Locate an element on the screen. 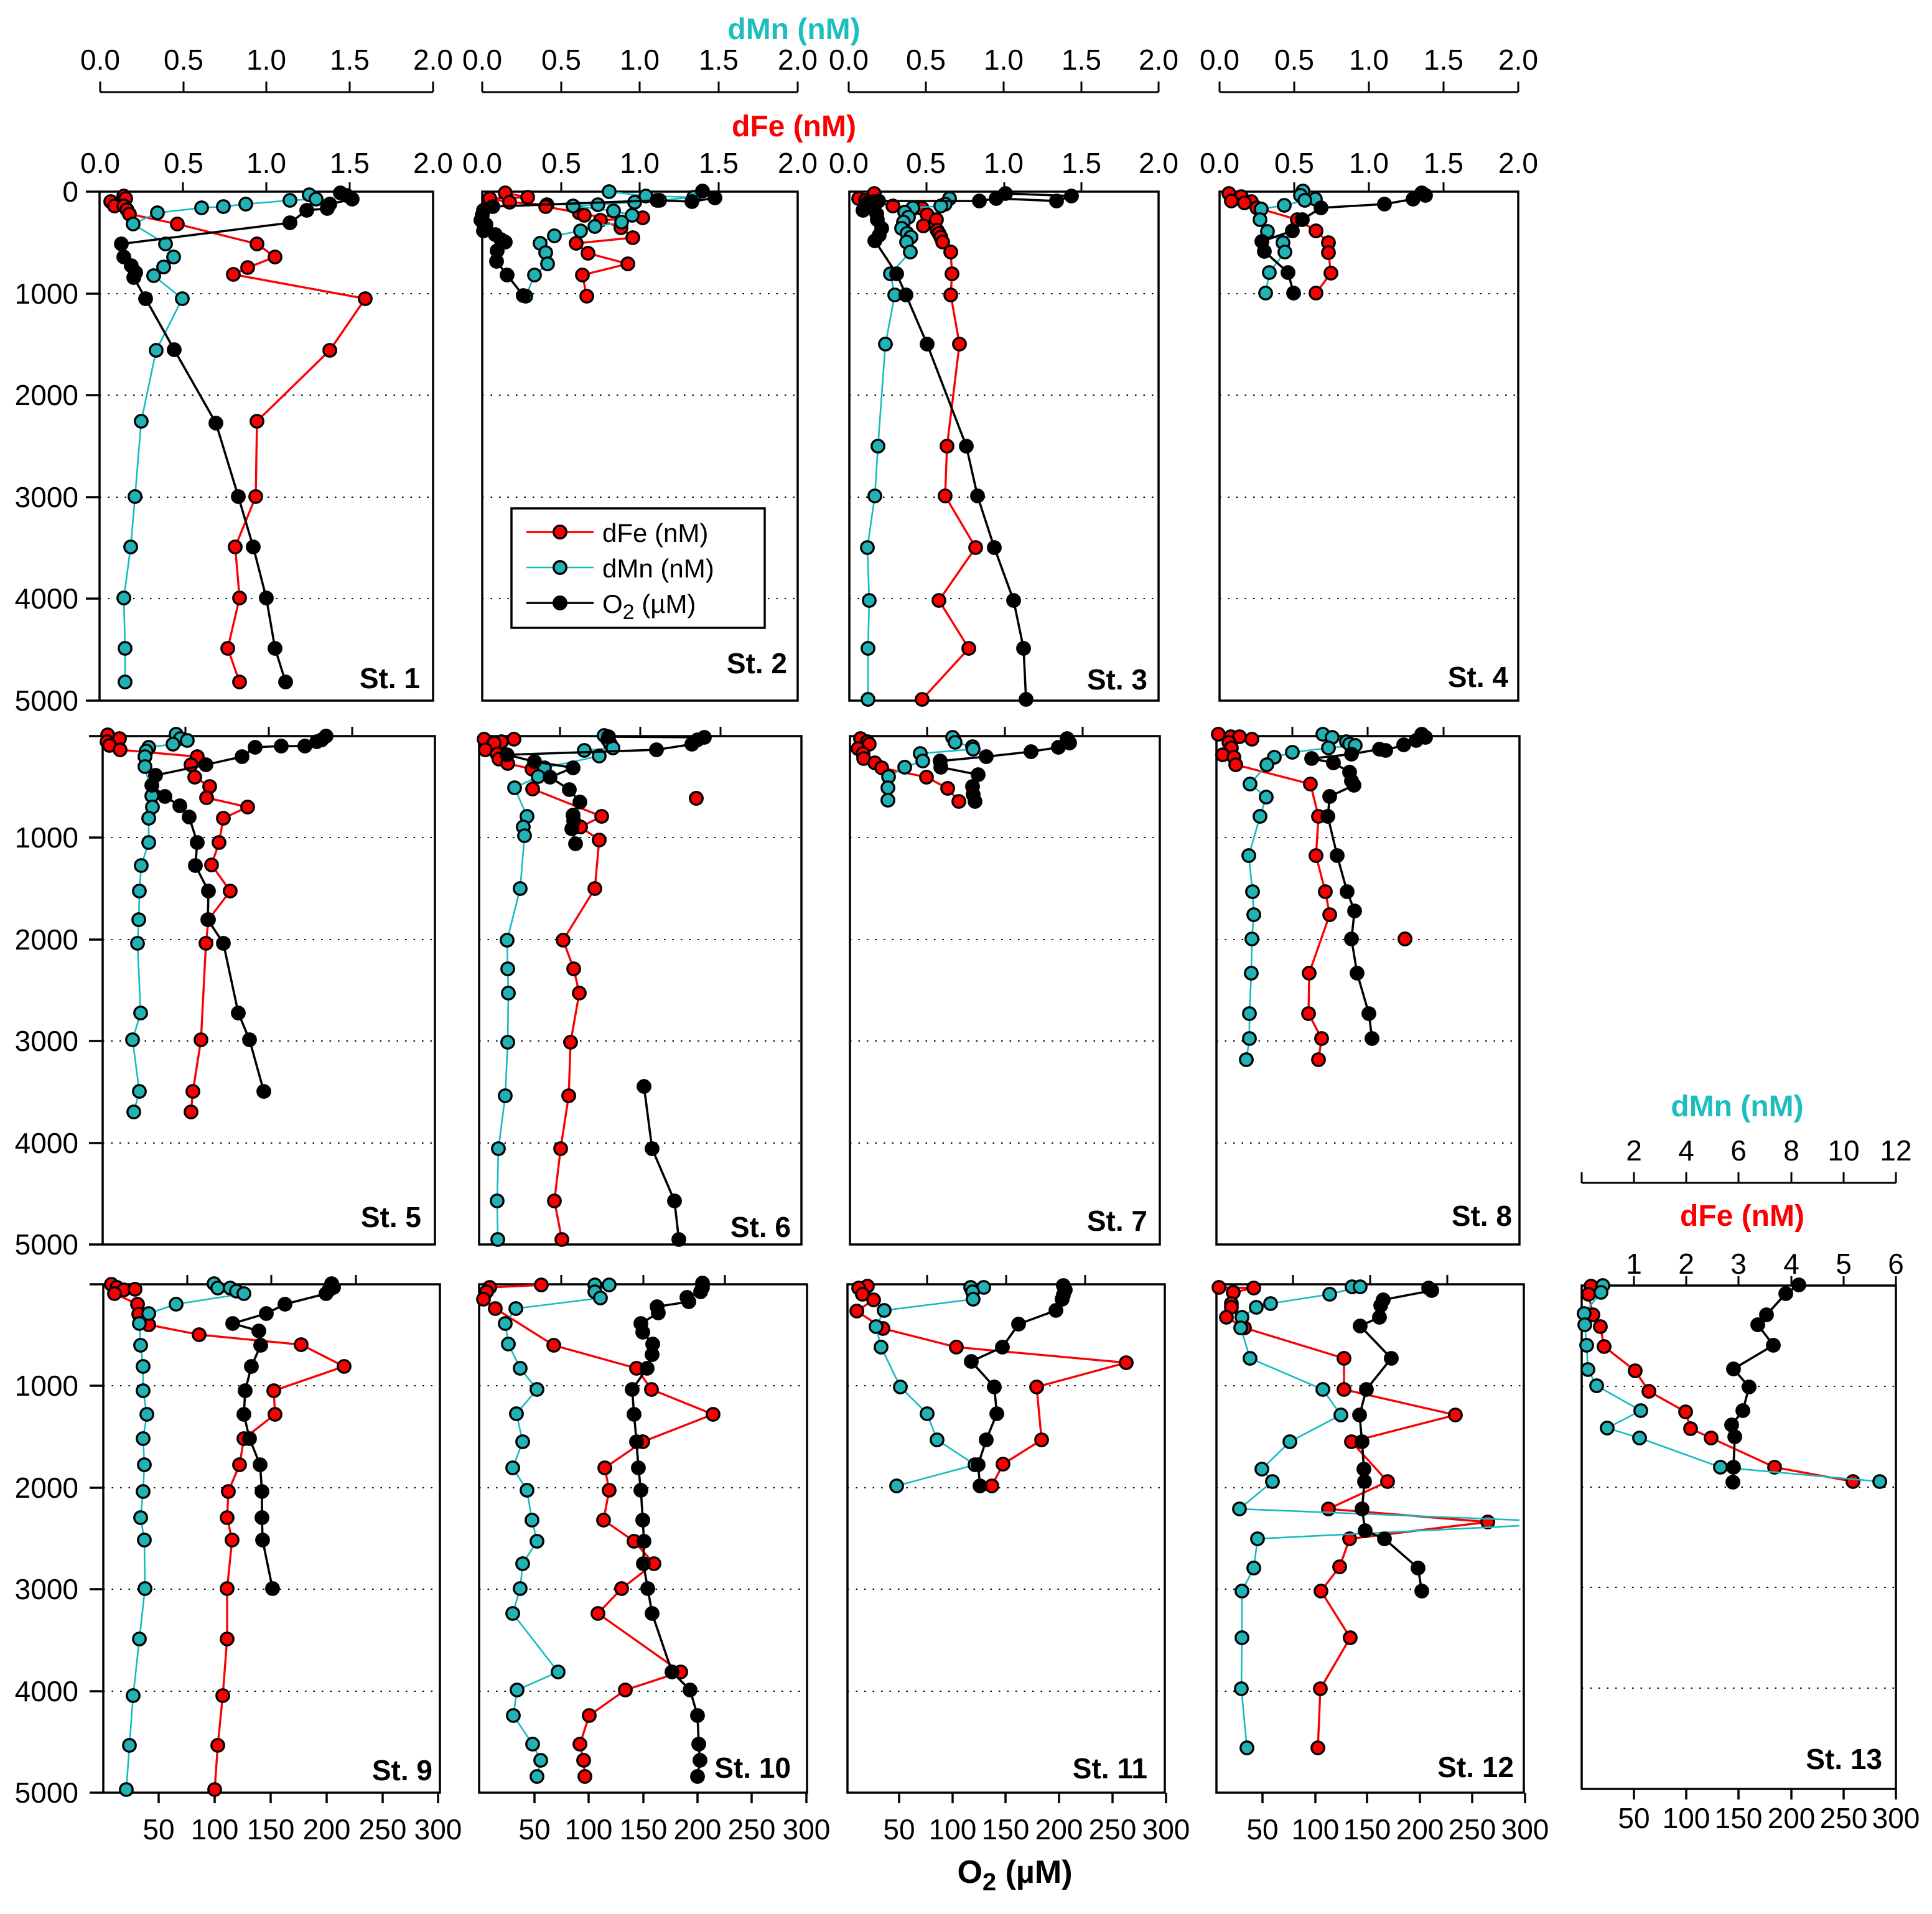 This screenshot has width=1932, height=1914. svg-text: St. 13 is located at coordinates (1844, 1759).